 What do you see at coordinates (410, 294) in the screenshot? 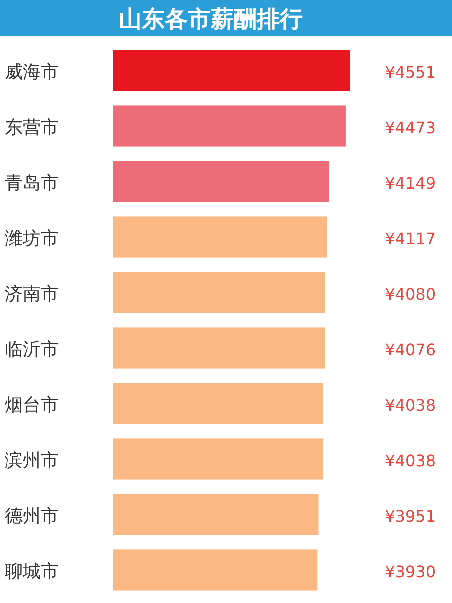
I see `data-label: ¥4080` at bounding box center [410, 294].